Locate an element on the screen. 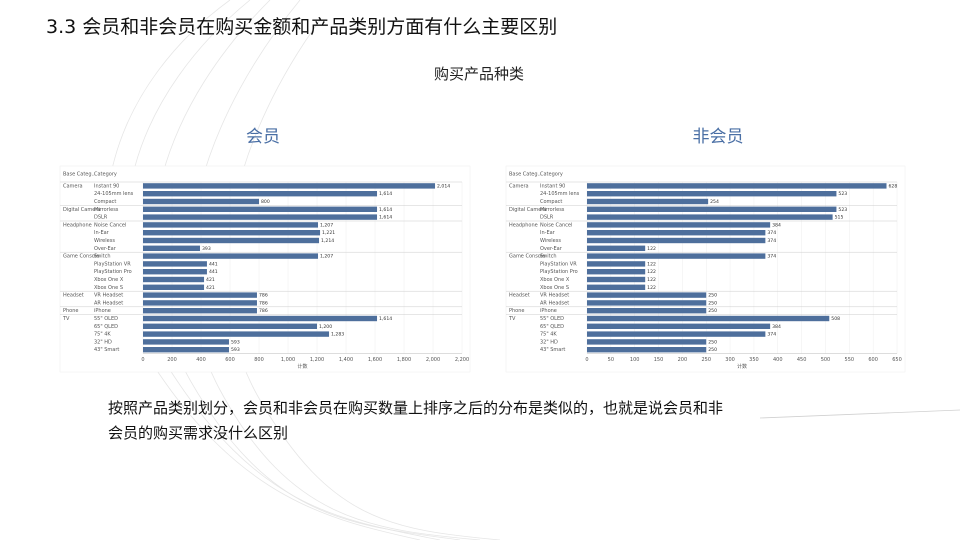  category-label: Xbox One S is located at coordinates (108, 288).